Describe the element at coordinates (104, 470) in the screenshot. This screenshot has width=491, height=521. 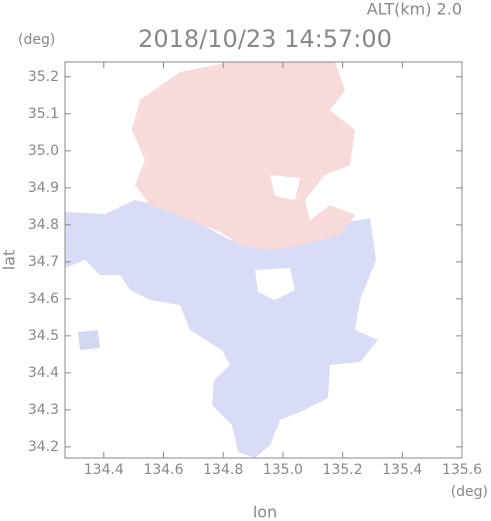
I see `x-tick-label: 134.4` at that location.